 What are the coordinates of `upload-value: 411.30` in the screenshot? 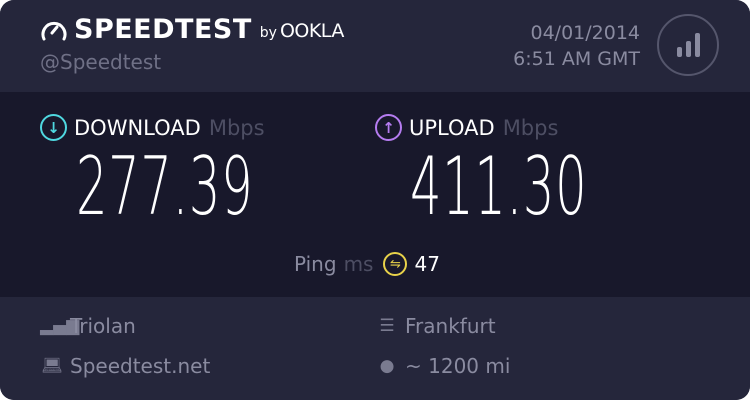 It's located at (499, 186).